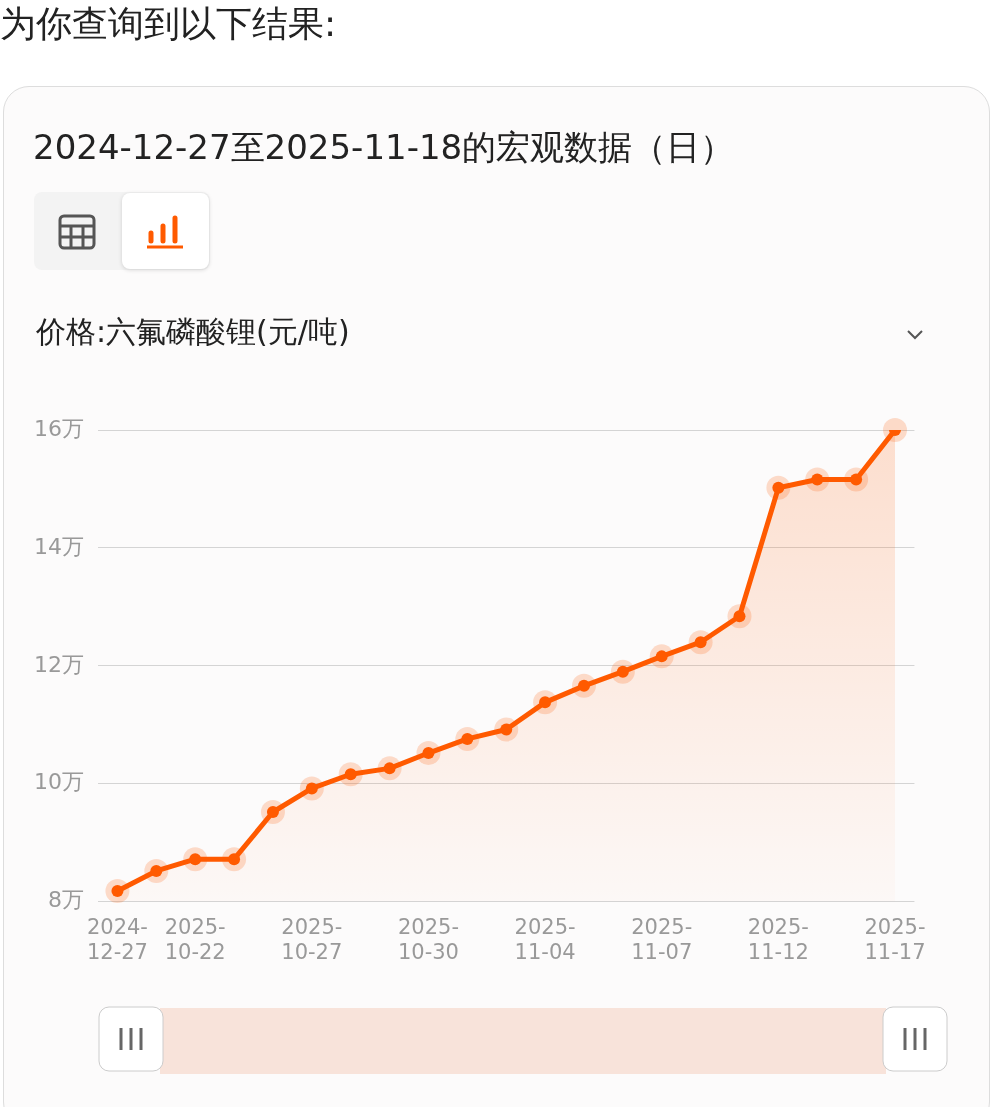 The height and width of the screenshot is (1107, 994). What do you see at coordinates (58, 664) in the screenshot?
I see `y-tick-label: 12万` at bounding box center [58, 664].